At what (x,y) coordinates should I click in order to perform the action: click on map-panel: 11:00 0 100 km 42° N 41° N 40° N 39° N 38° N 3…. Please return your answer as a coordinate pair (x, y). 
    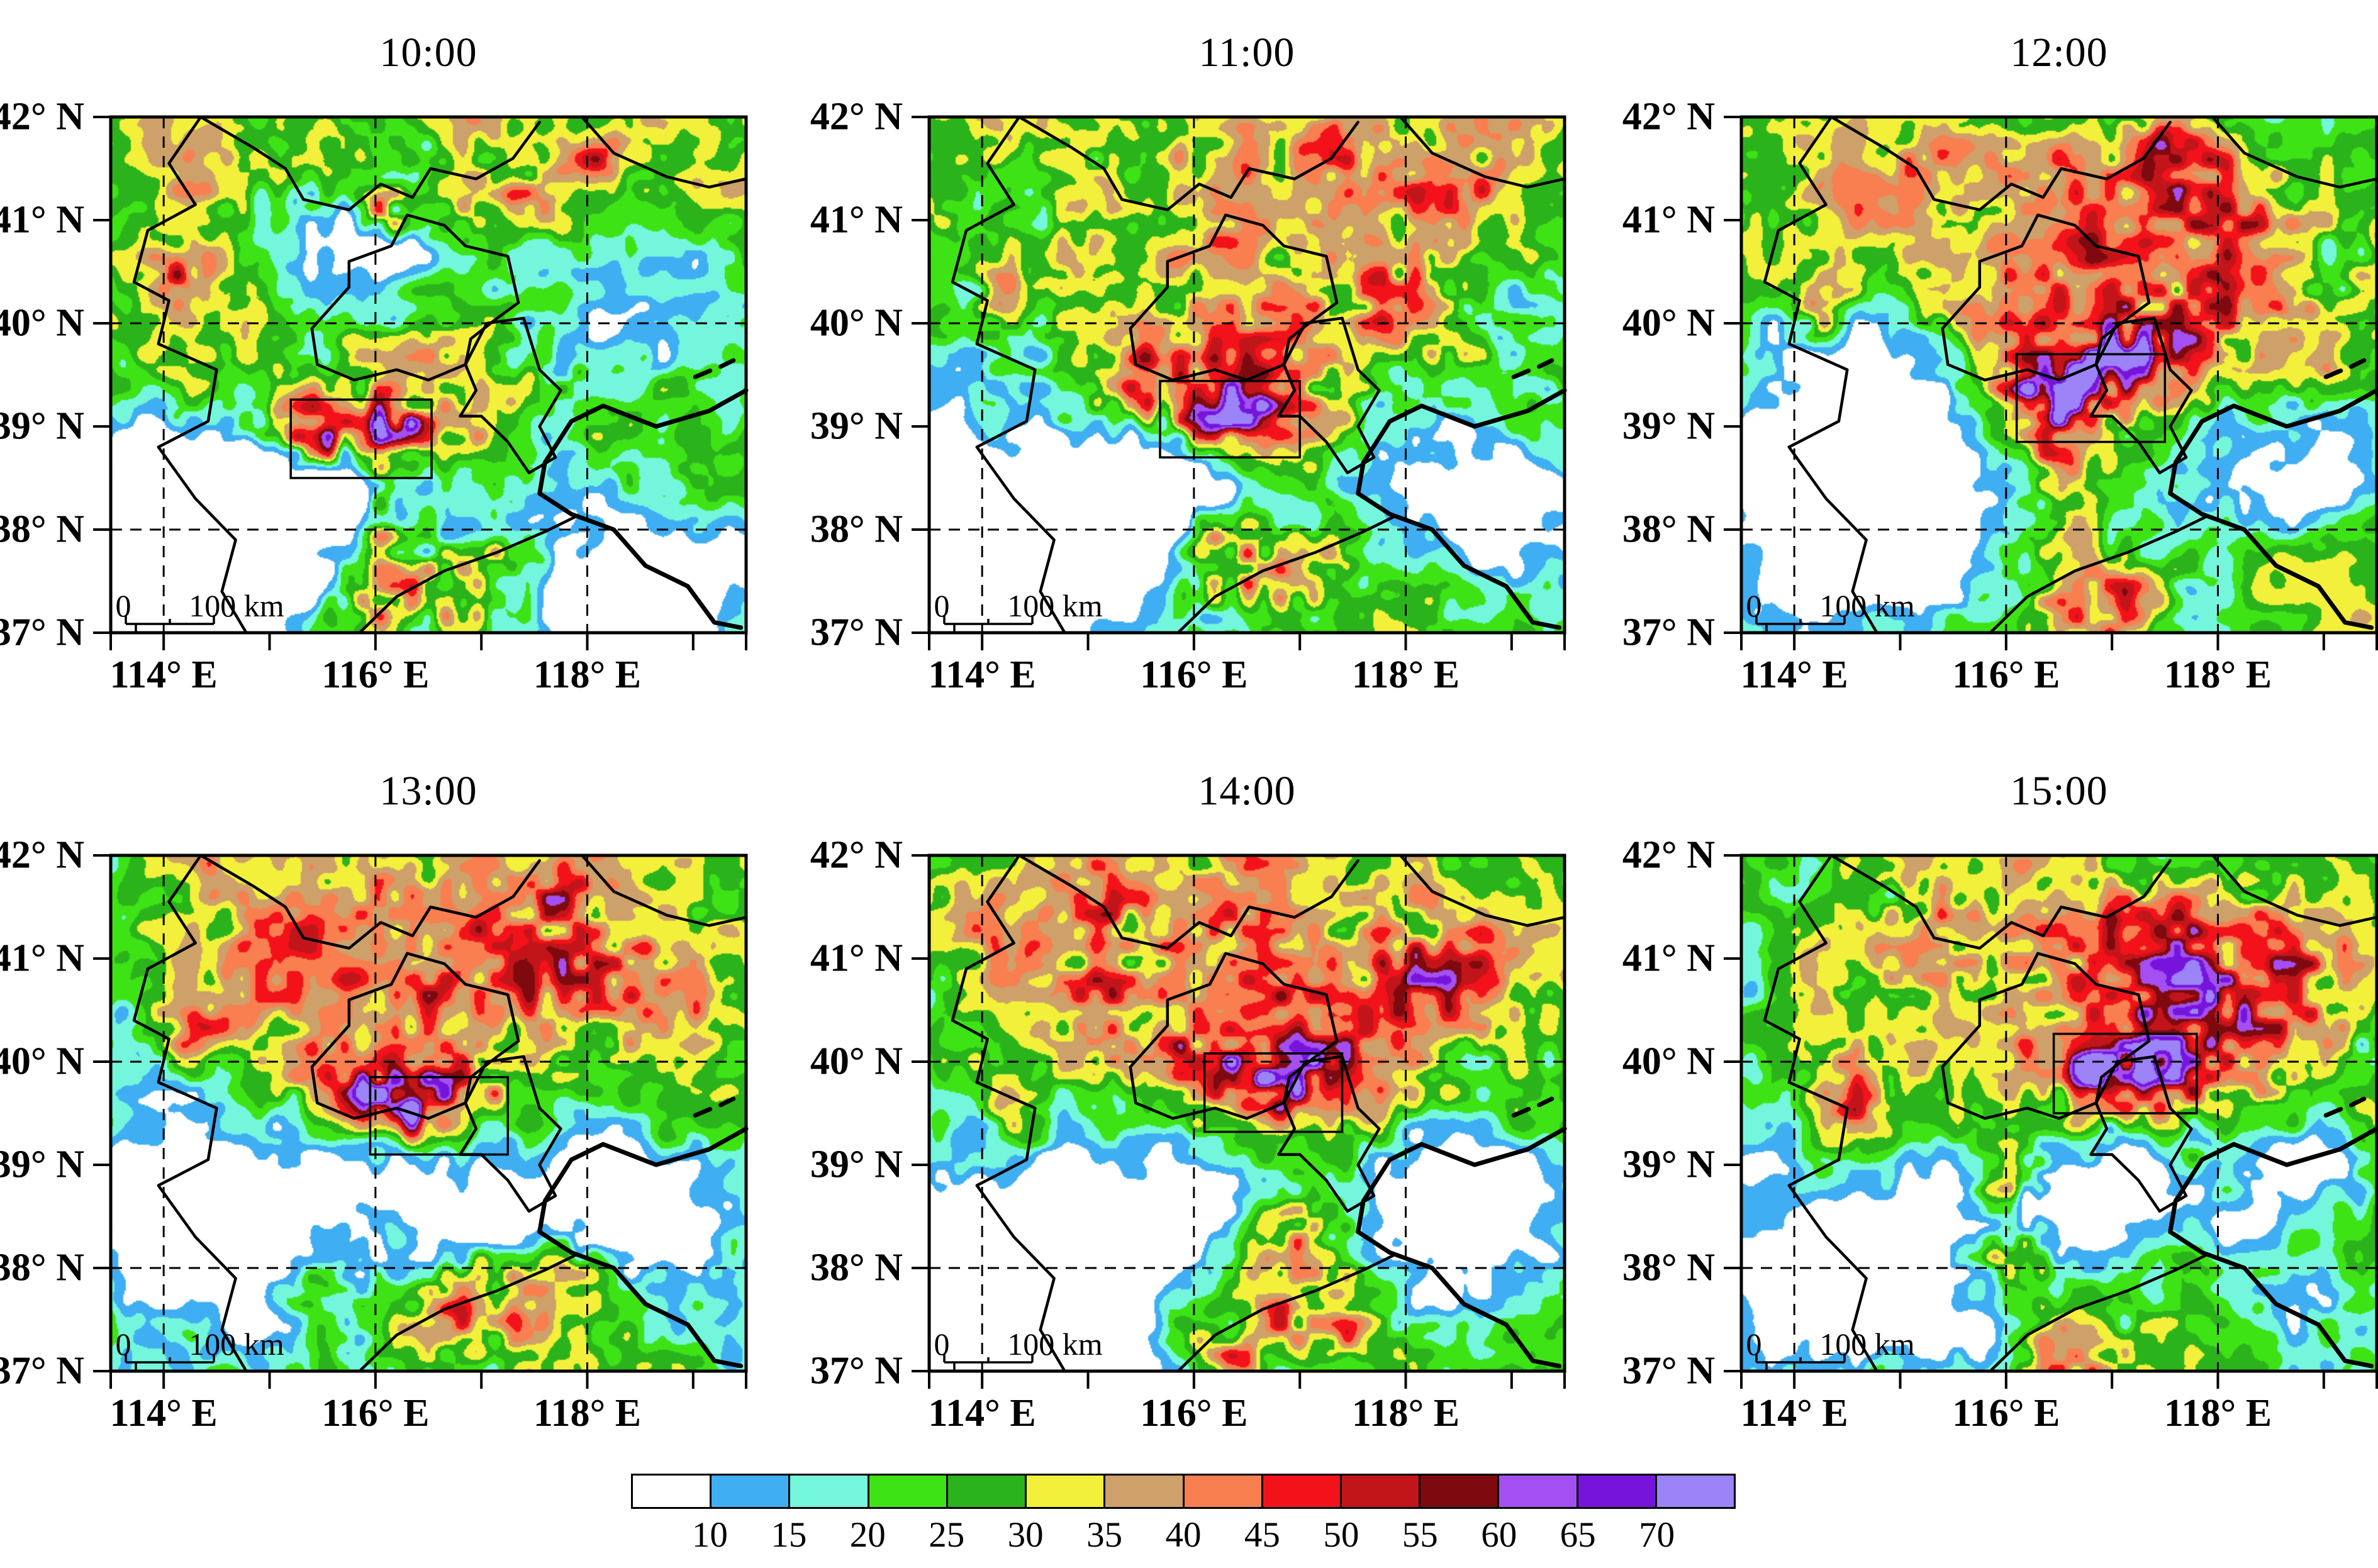
    Looking at the image, I should click on (1188, 363).